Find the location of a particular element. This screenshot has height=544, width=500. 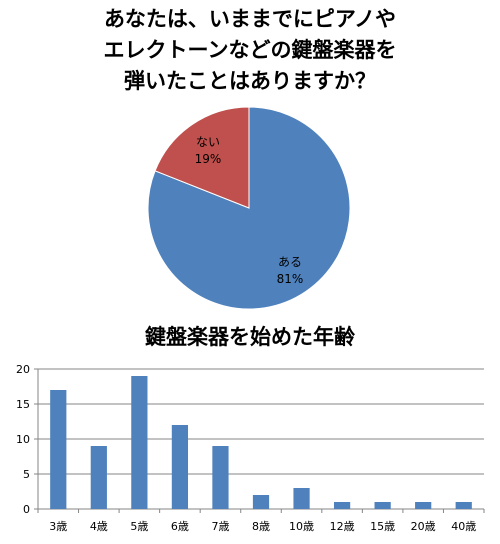

x-tick-label: 7歳 is located at coordinates (220, 526).